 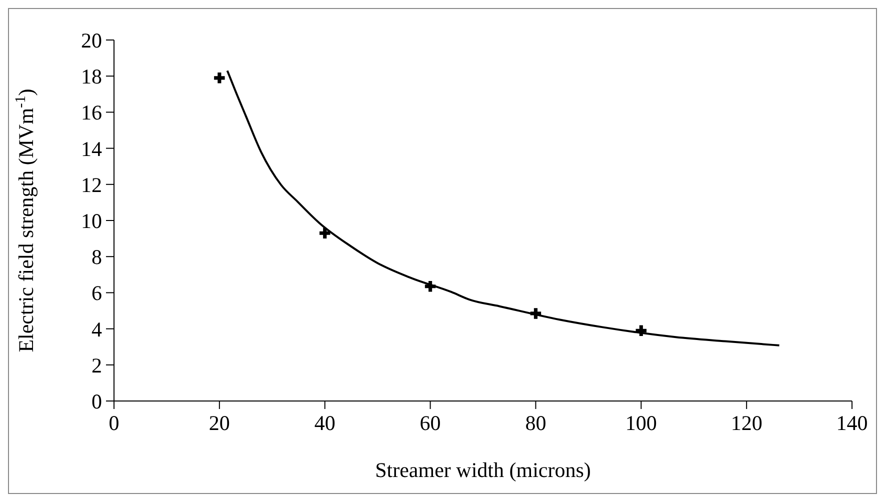 What do you see at coordinates (91, 148) in the screenshot?
I see `y-tick-label: 14` at bounding box center [91, 148].